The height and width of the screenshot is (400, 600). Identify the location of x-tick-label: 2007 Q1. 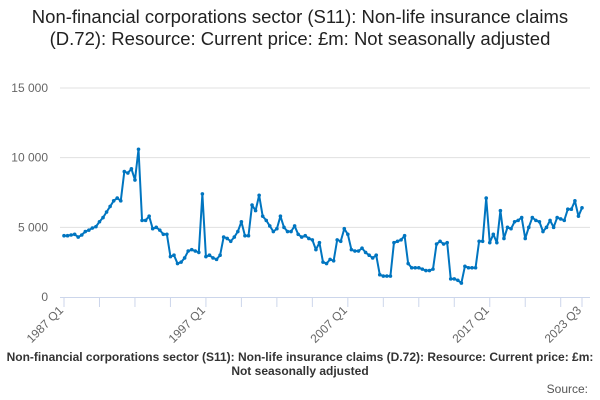
(328, 324).